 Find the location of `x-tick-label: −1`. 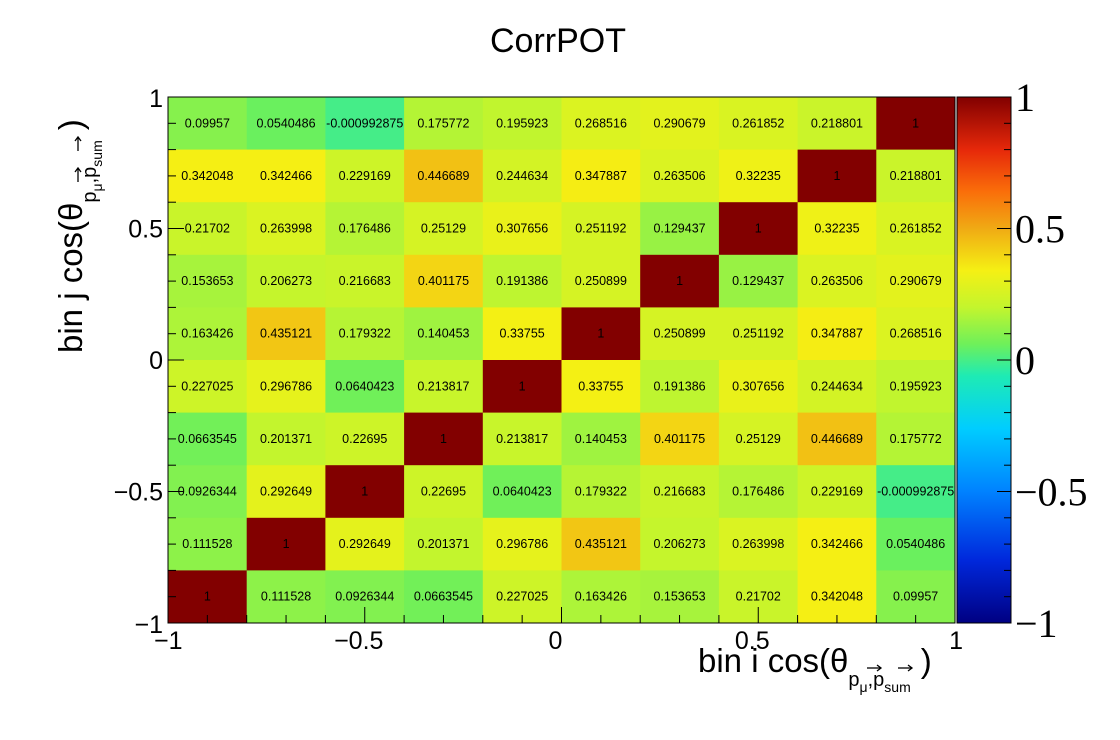

x-tick-label: −1 is located at coordinates (168, 641).